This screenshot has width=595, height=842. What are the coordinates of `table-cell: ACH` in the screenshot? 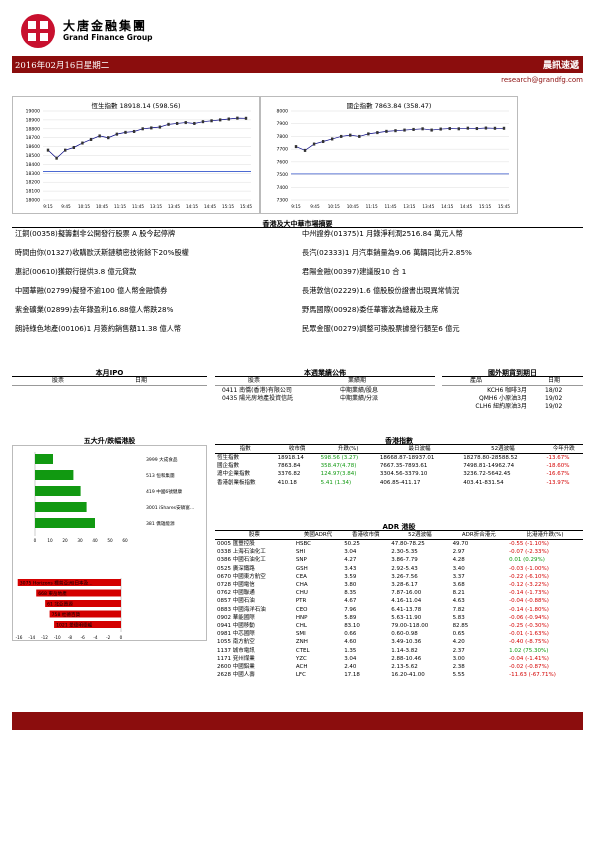 It's located at (301, 667).